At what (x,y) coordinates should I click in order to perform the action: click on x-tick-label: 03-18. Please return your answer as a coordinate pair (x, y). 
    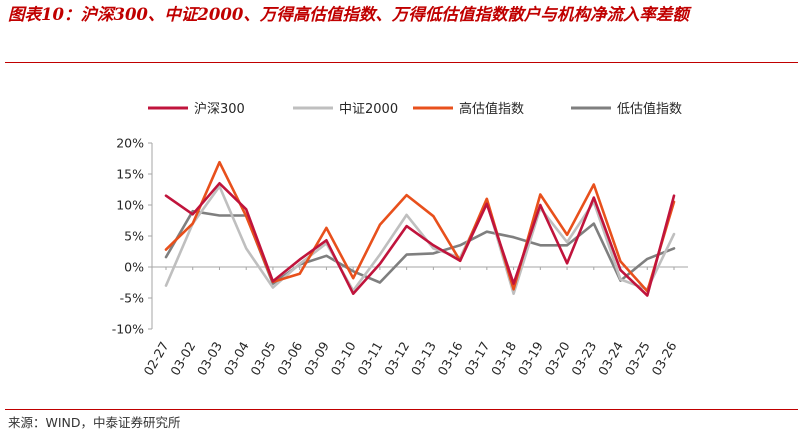
    Looking at the image, I should click on (503, 358).